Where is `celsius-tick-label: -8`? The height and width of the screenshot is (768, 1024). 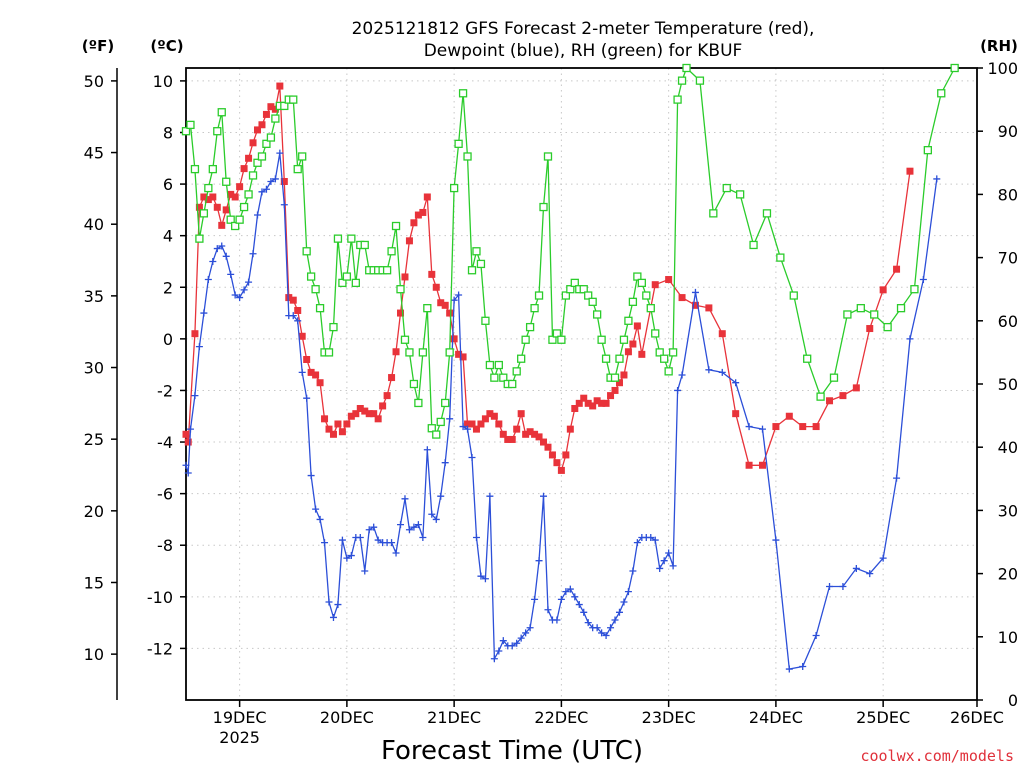 celsius-tick-label: -8 is located at coordinates (165, 545).